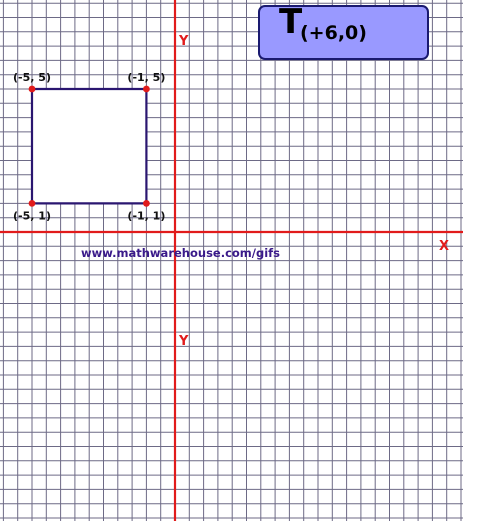 The image size is (492, 521). Describe the element at coordinates (444, 246) in the screenshot. I see `x-axis-label: X` at that location.